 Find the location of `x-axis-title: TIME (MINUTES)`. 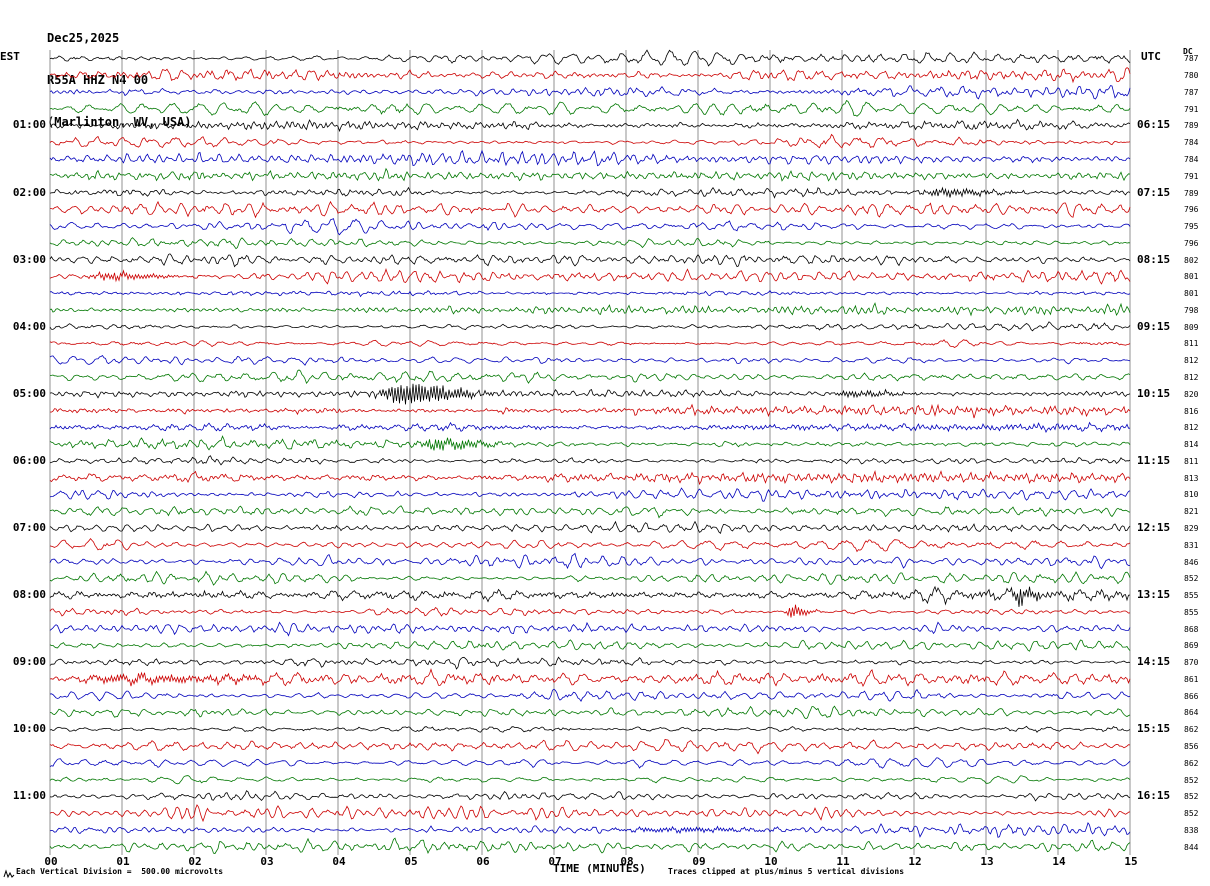

x-axis-title: TIME (MINUTES) is located at coordinates (599, 868).